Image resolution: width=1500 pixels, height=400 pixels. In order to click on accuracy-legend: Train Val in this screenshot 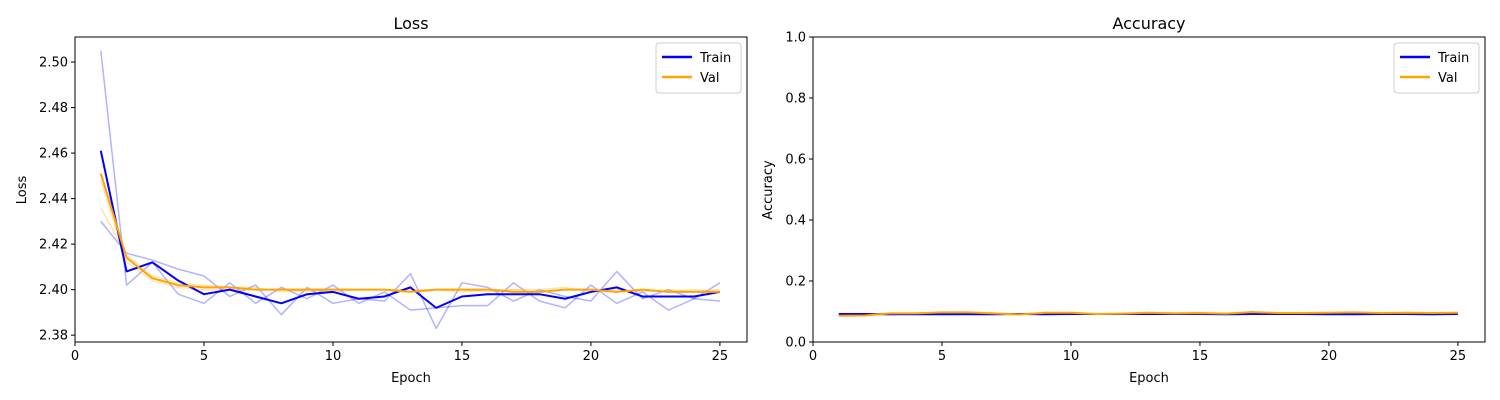, I will do `click(1436, 68)`.